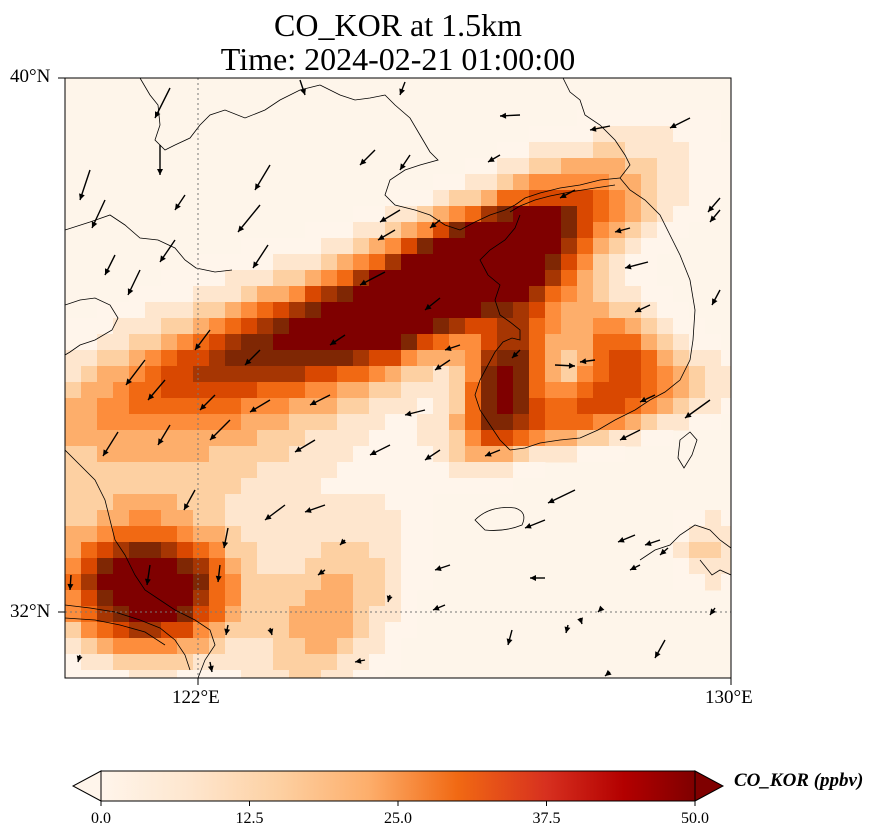  What do you see at coordinates (398, 788) in the screenshot?
I see `colorbar` at bounding box center [398, 788].